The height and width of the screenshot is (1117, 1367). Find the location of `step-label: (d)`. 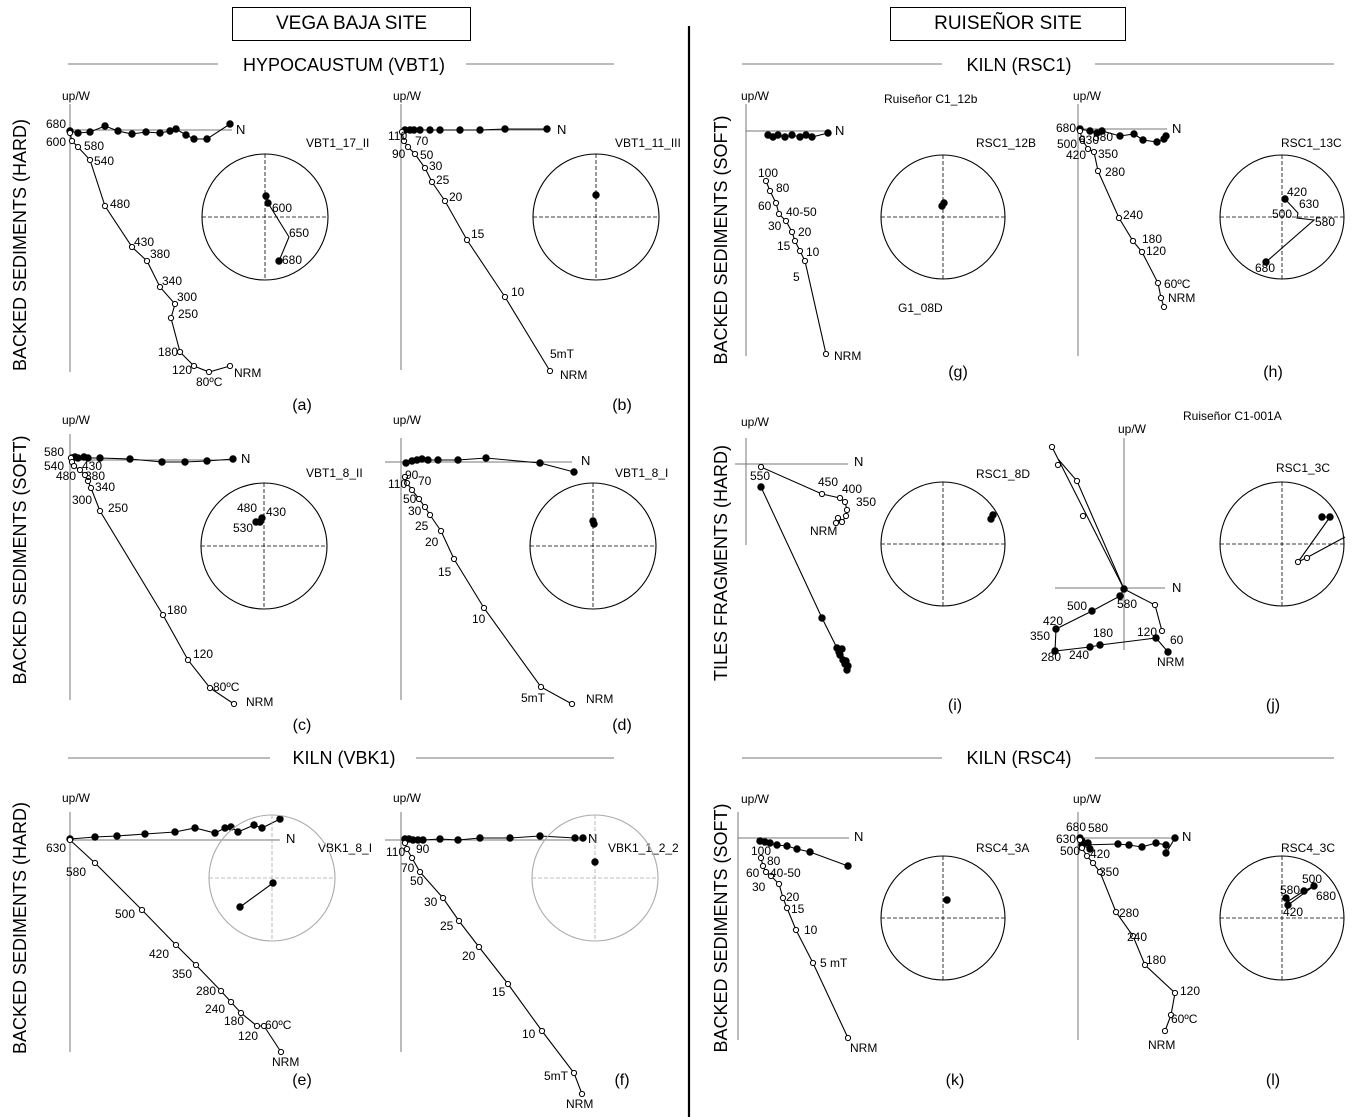

step-label: (d) is located at coordinates (622, 725).